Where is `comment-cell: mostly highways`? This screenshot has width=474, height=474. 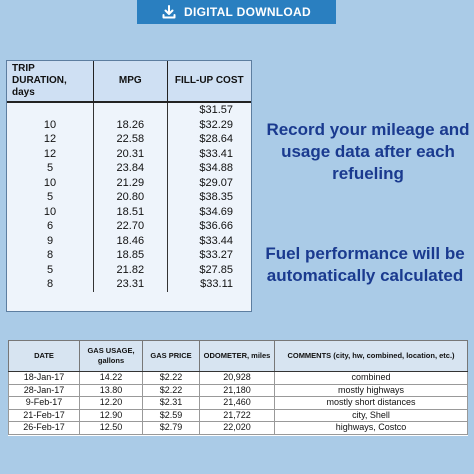
comment-cell: mostly highways is located at coordinates (371, 390).